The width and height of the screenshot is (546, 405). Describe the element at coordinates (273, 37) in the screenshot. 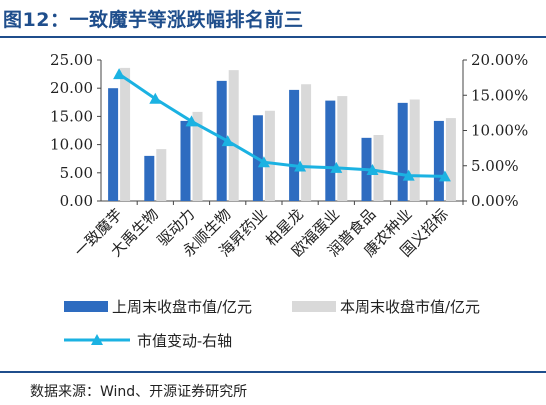

I see `title-rule` at that location.